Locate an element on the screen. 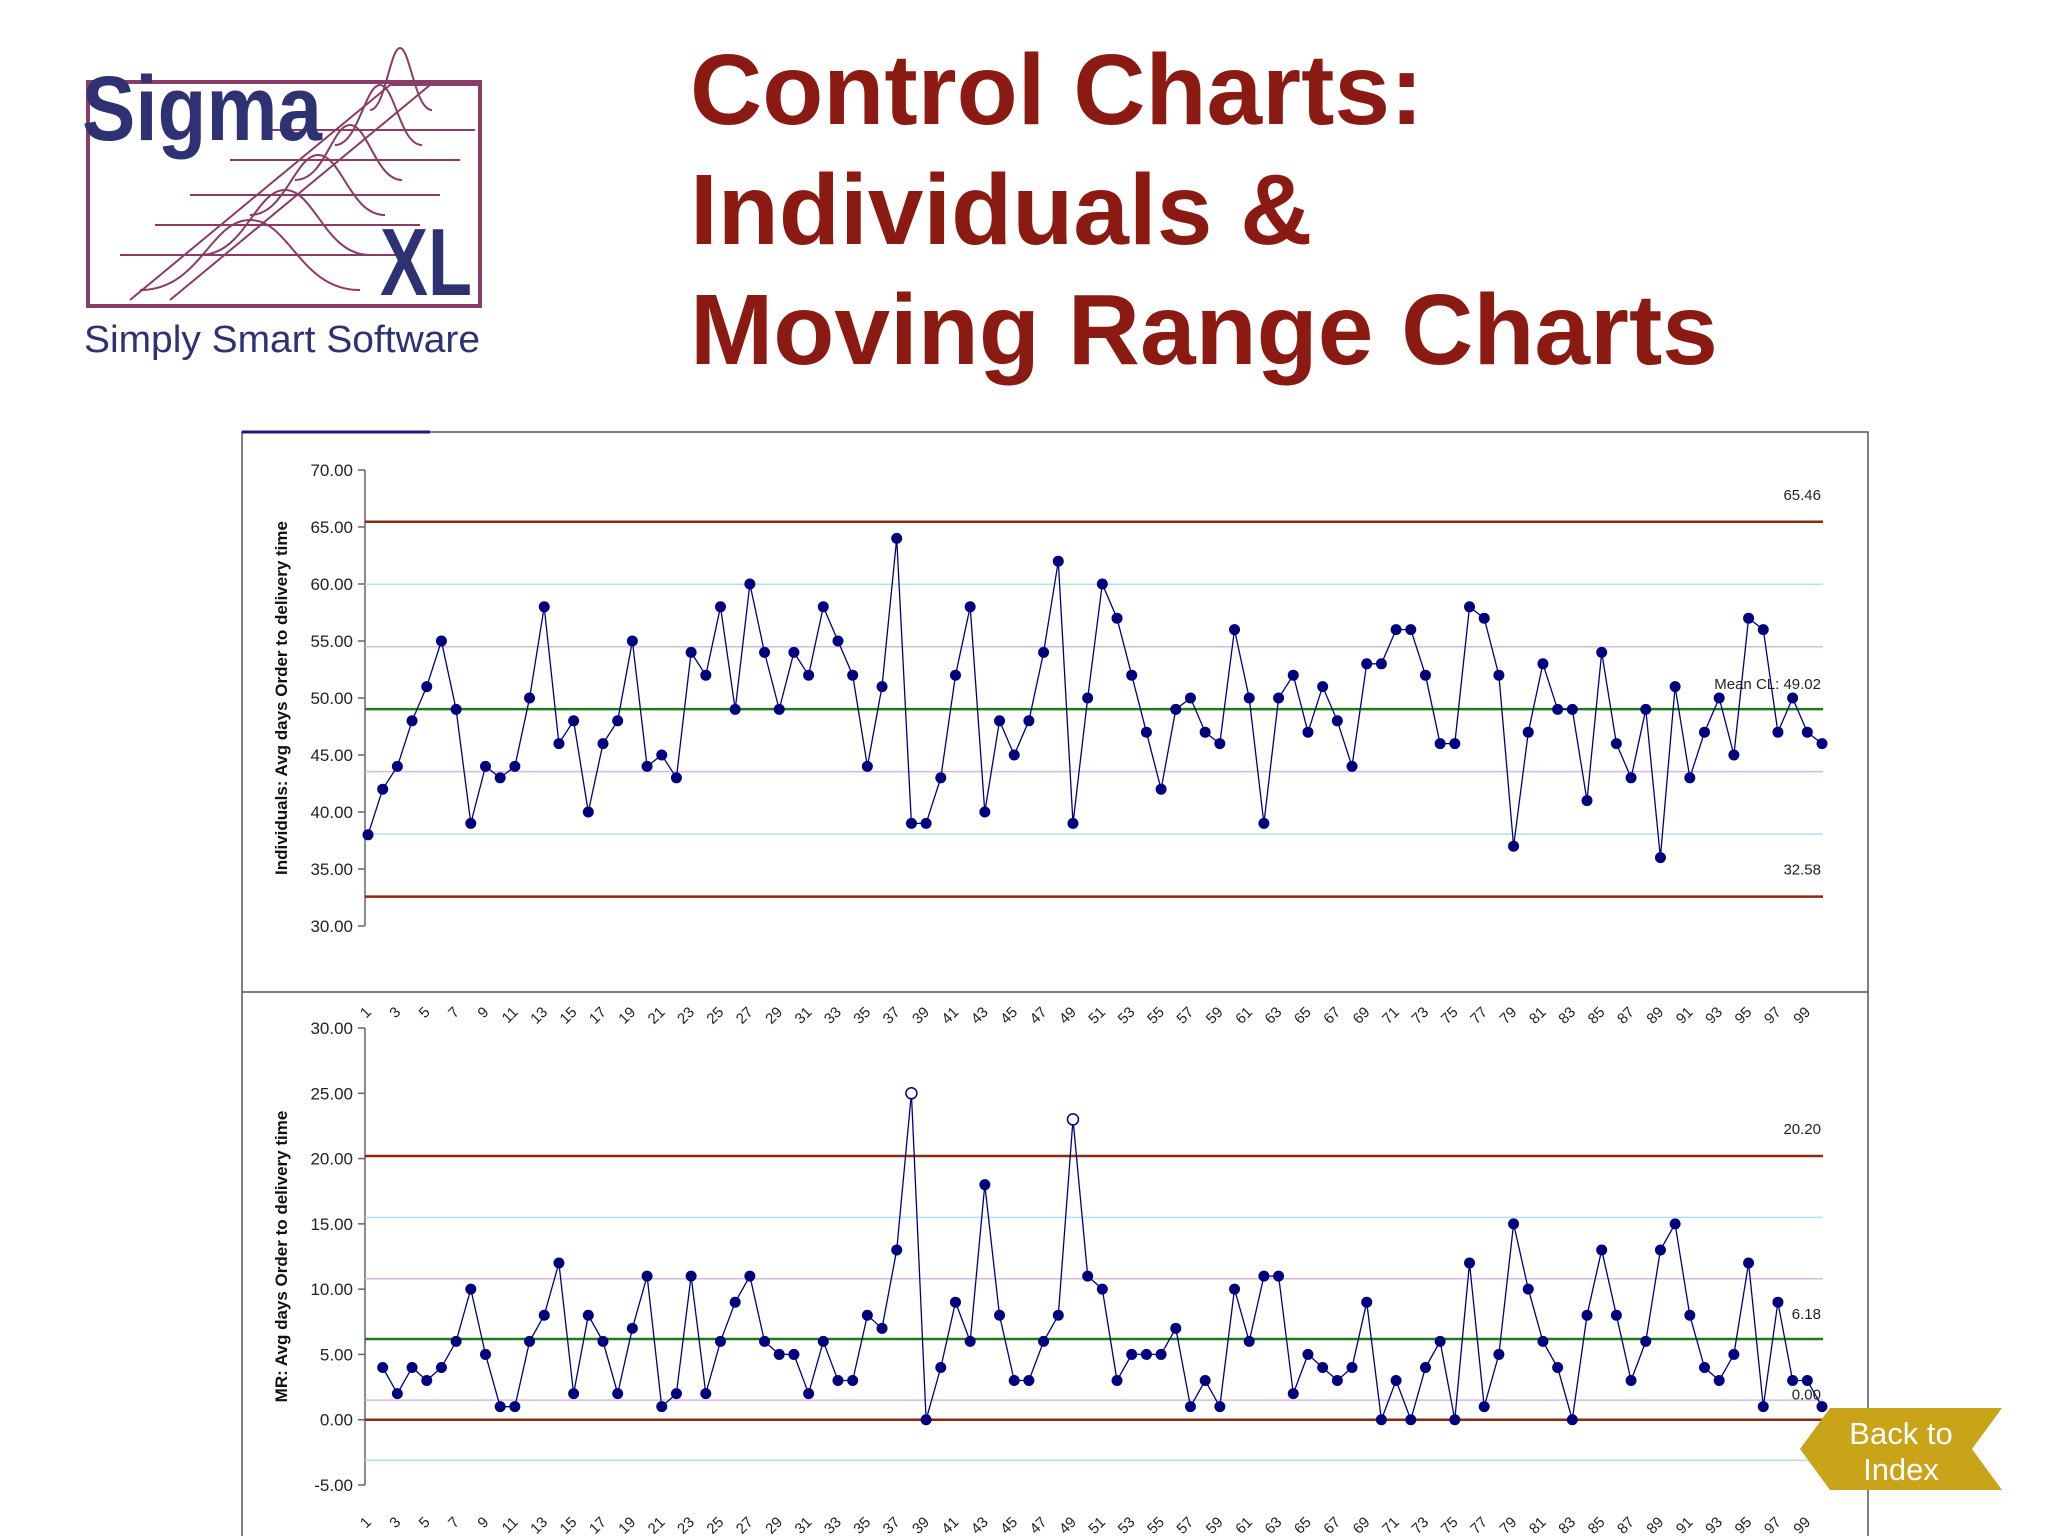  x-tick-label: 75 is located at coordinates (1450, 1525).